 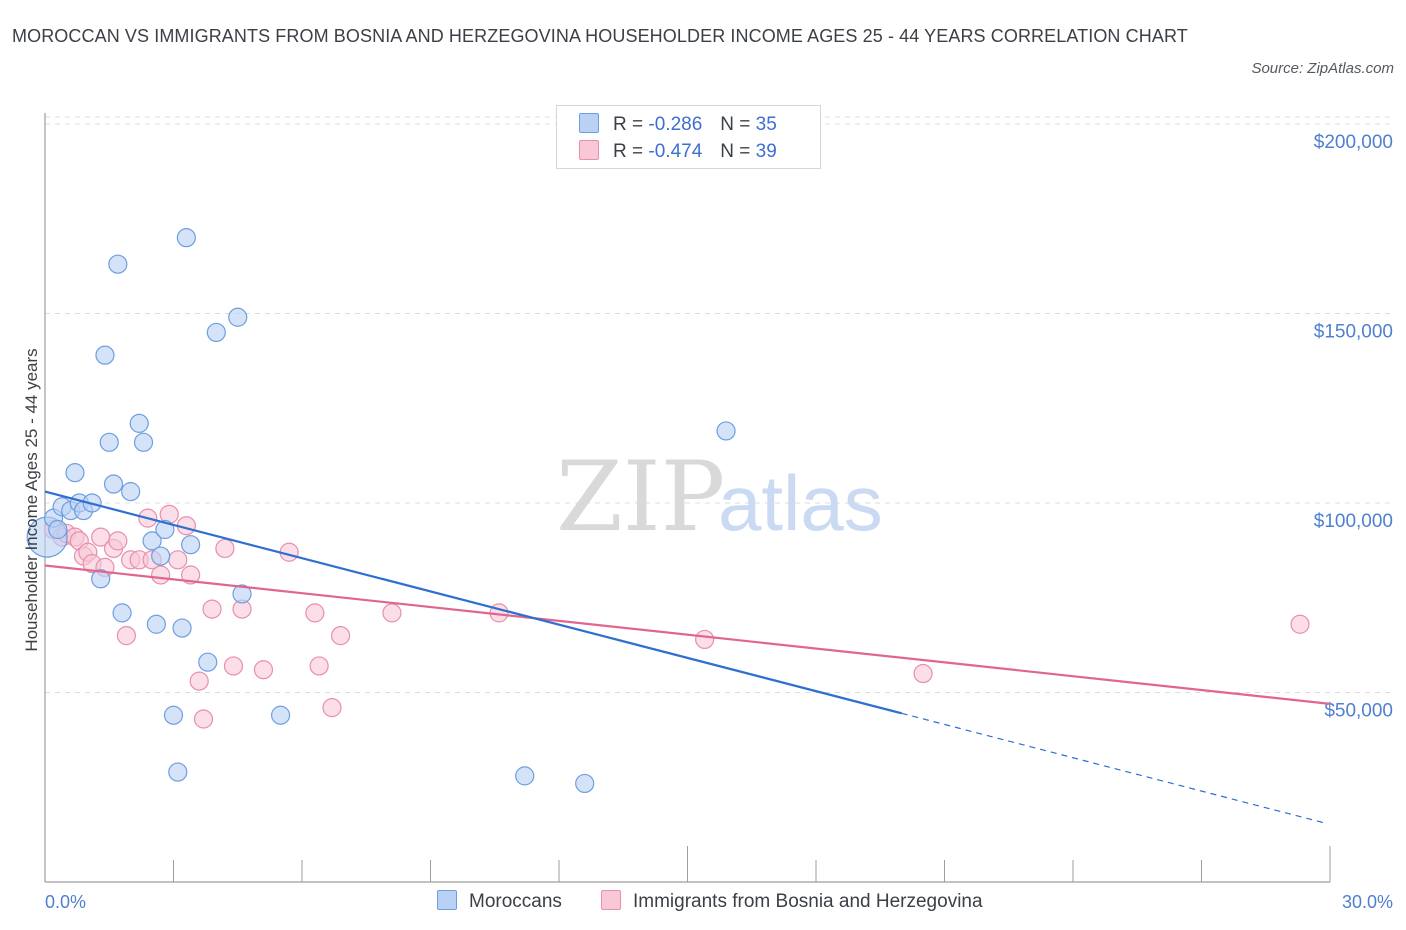 What do you see at coordinates (687, 634) in the screenshot?
I see `bosnia-trend-line` at bounding box center [687, 634].